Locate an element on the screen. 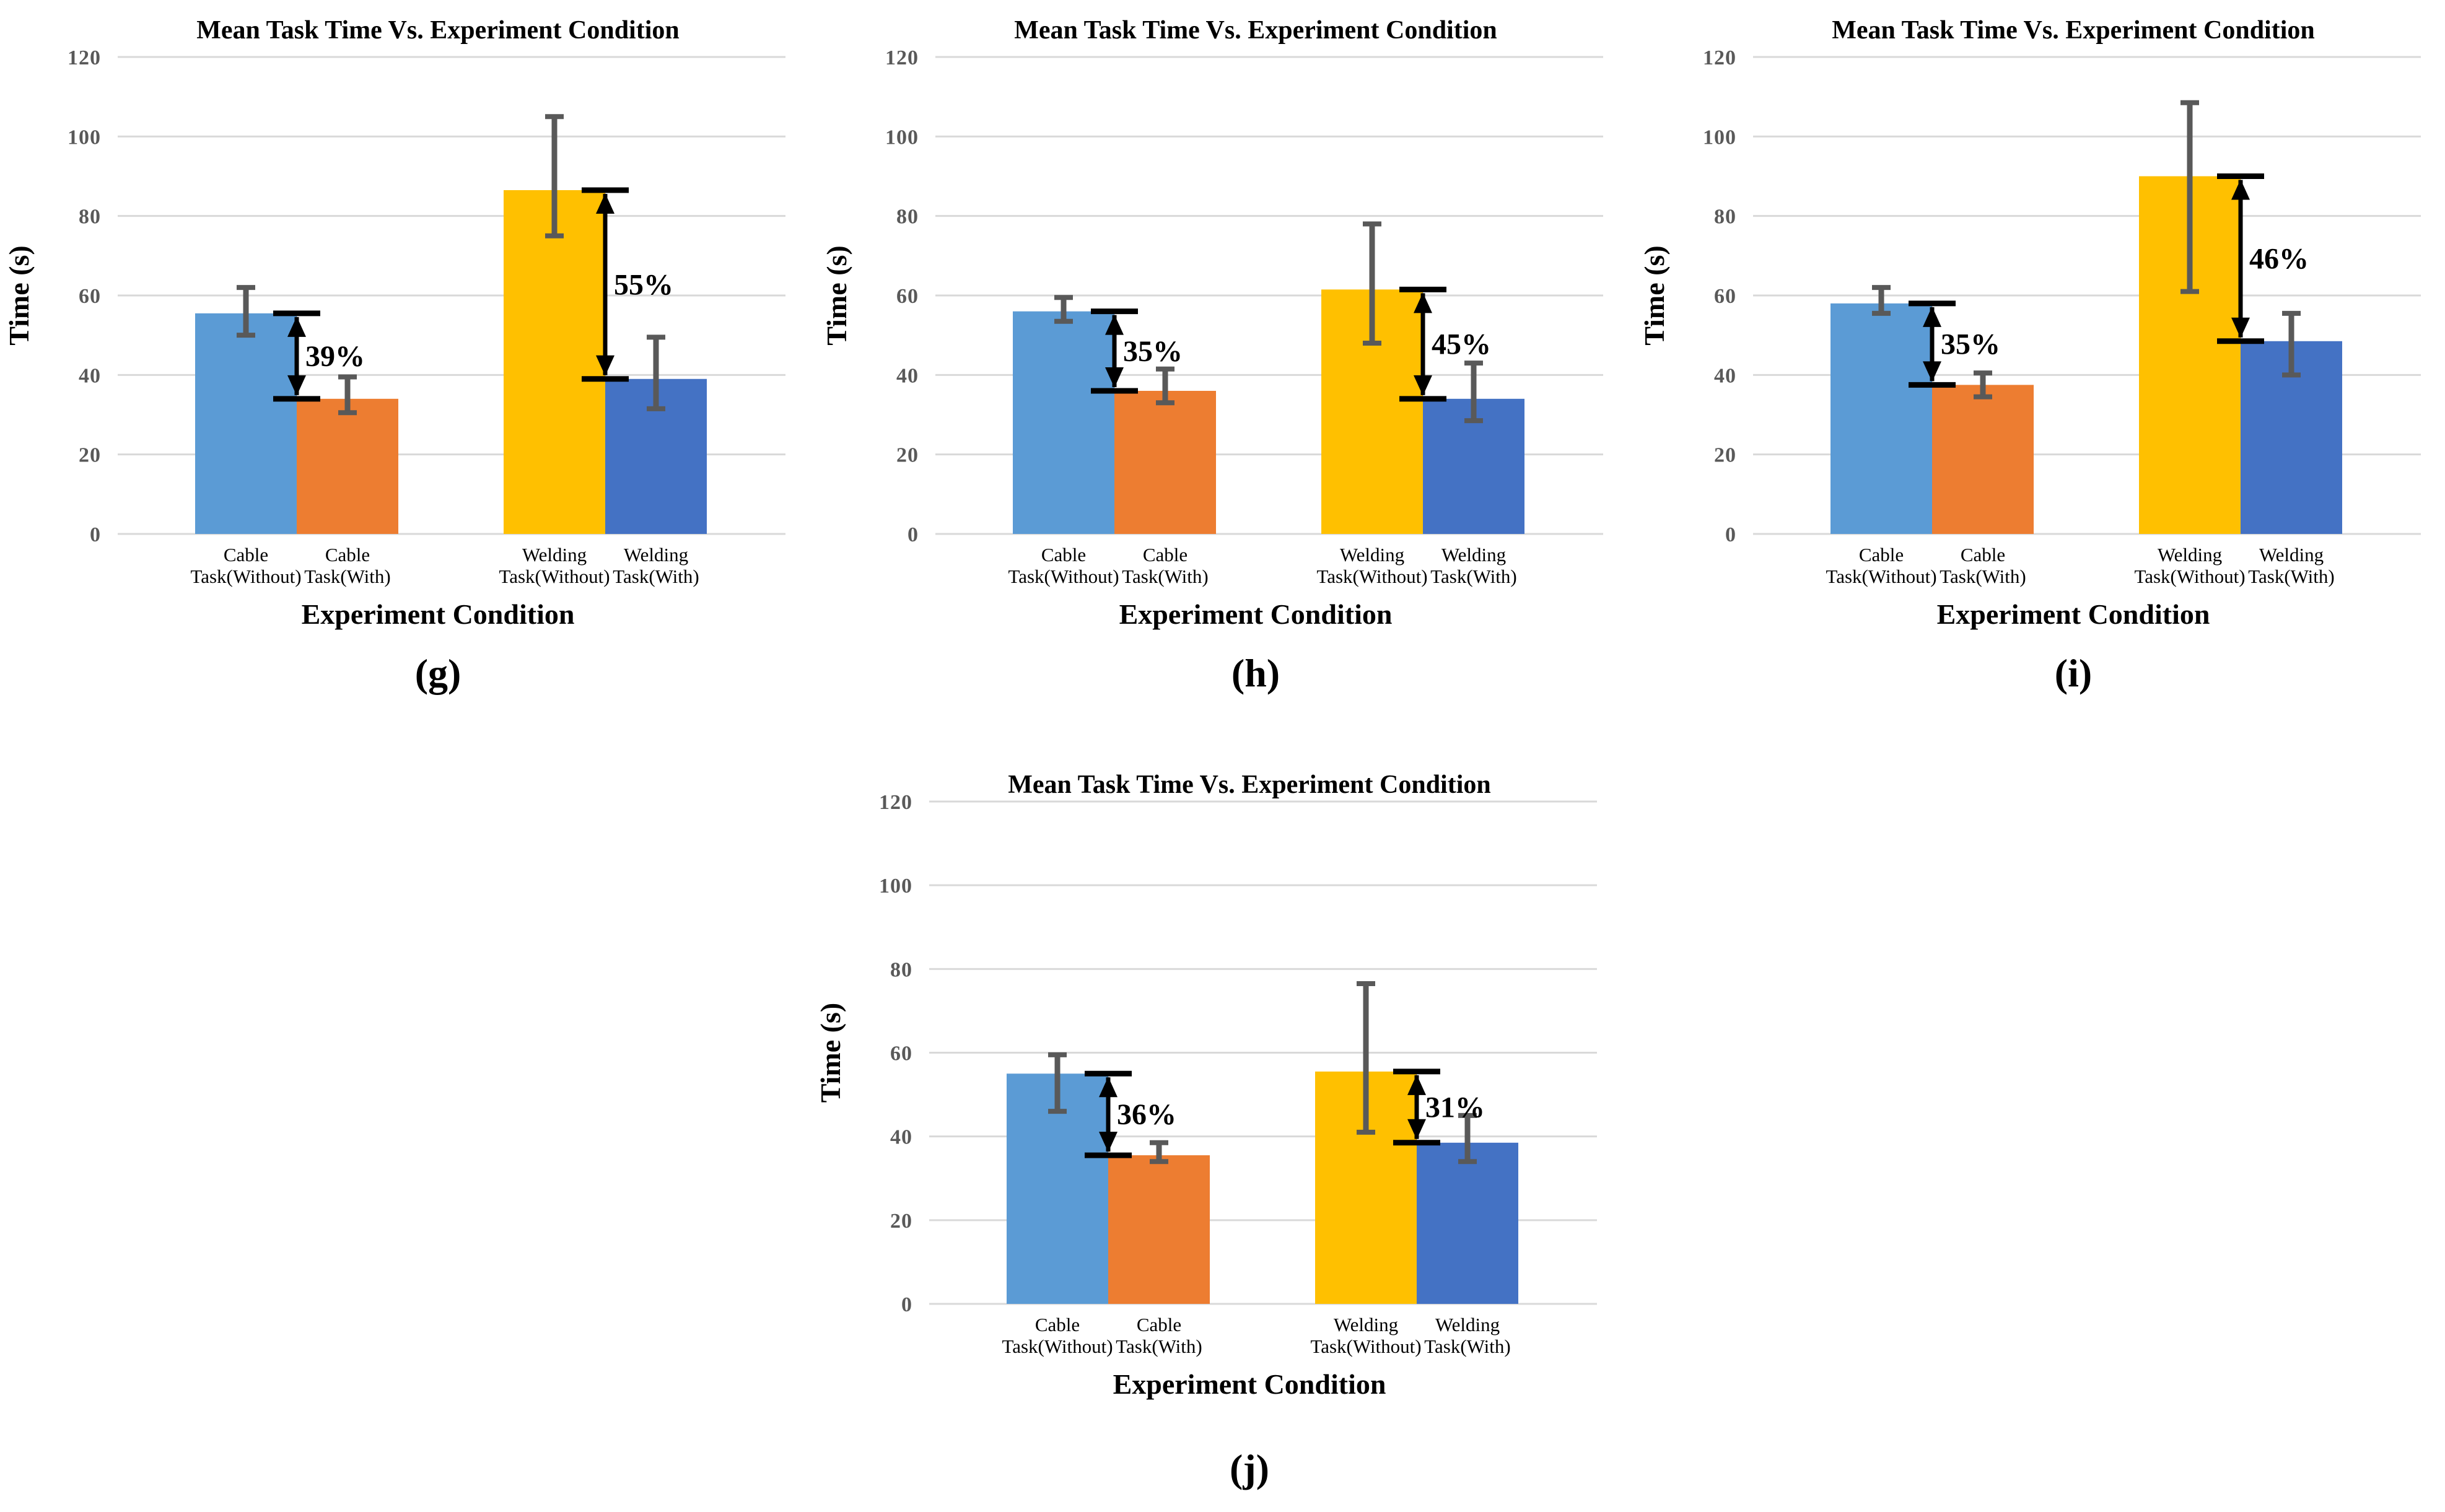  annotation-percent-label: 35% is located at coordinates (1970, 344).